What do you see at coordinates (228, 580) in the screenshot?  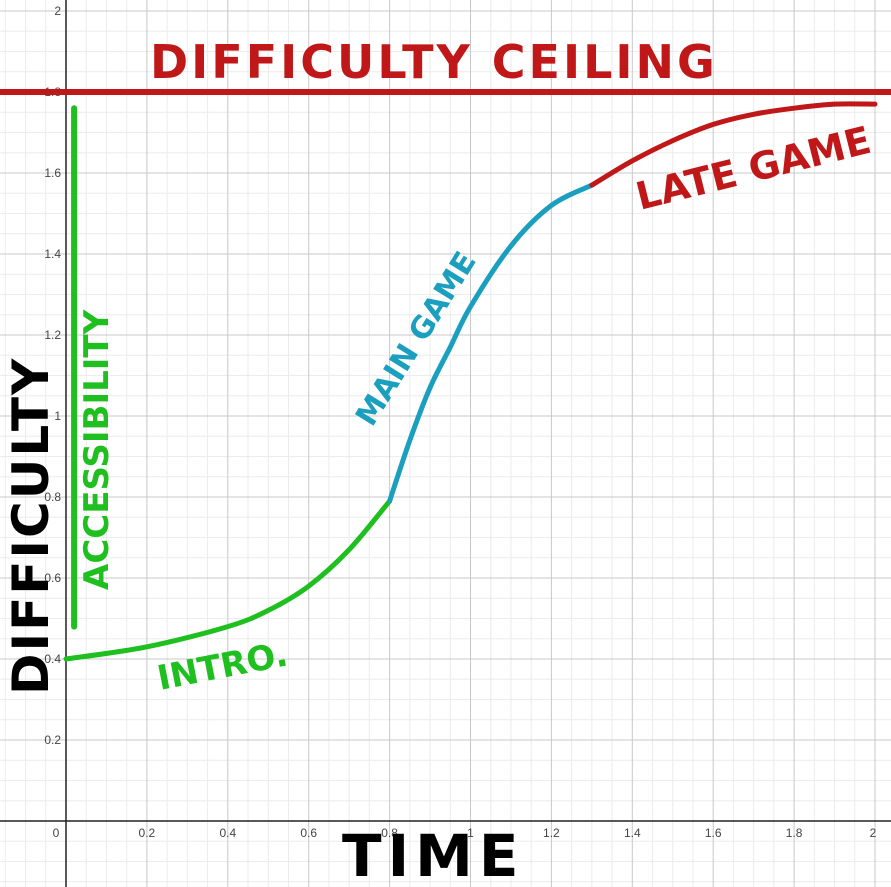 I see `intro-curve` at bounding box center [228, 580].